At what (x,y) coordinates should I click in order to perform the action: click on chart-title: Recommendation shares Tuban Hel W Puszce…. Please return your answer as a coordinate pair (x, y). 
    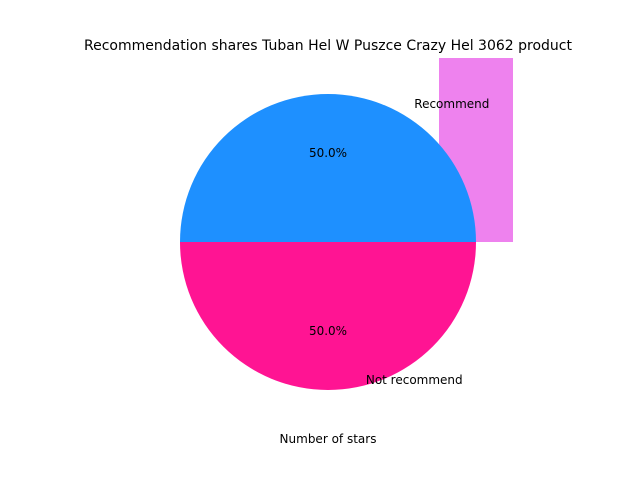
    Looking at the image, I should click on (328, 46).